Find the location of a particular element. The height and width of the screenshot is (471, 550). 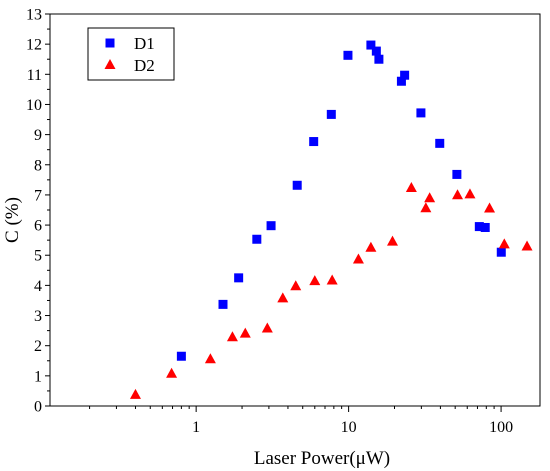

y-tick-label: 0 is located at coordinates (38, 407).